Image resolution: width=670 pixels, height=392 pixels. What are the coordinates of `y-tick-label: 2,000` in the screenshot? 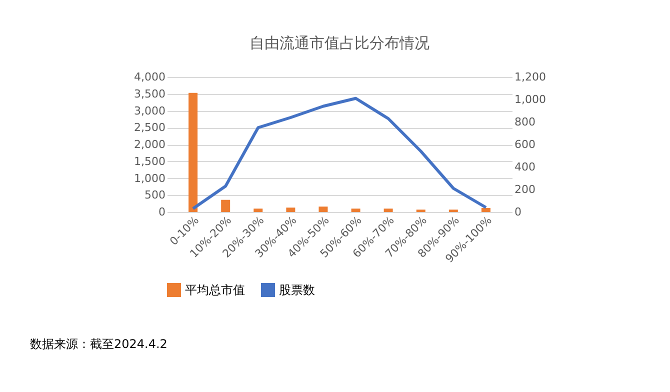 It's located at (150, 144).